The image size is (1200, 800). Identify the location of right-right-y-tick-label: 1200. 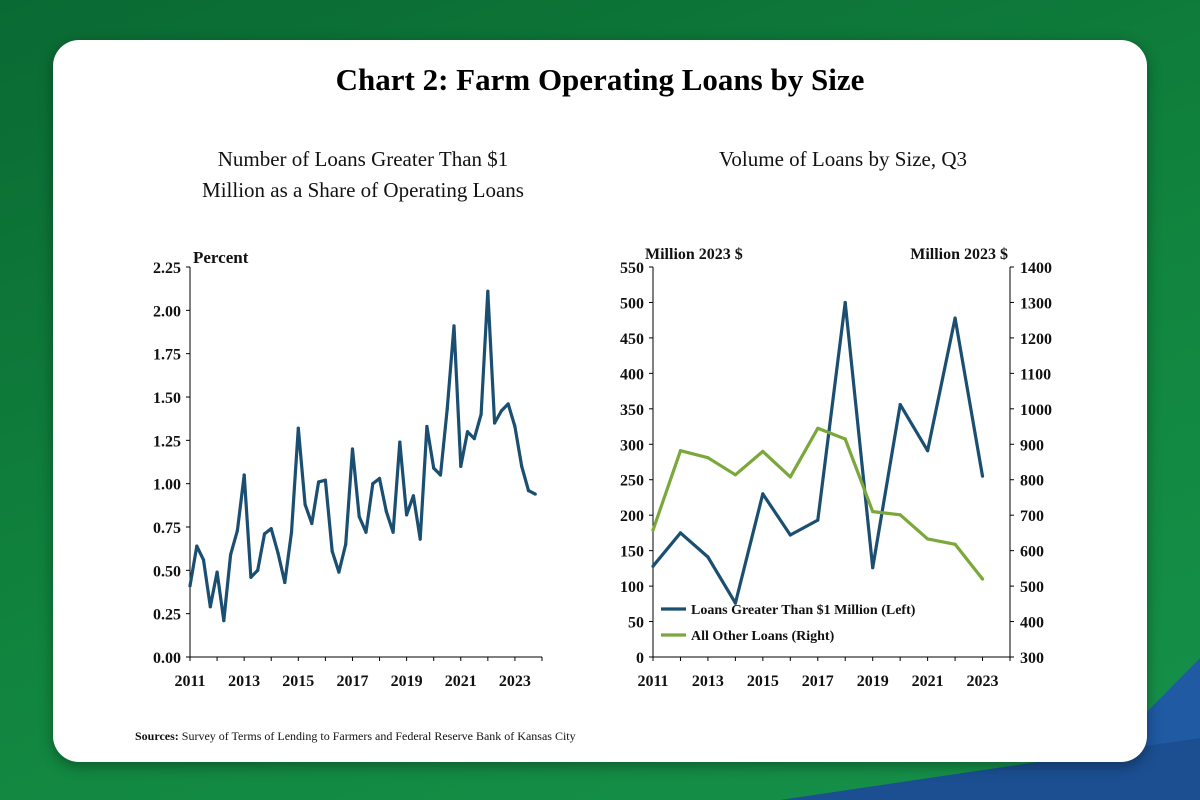
(1036, 339).